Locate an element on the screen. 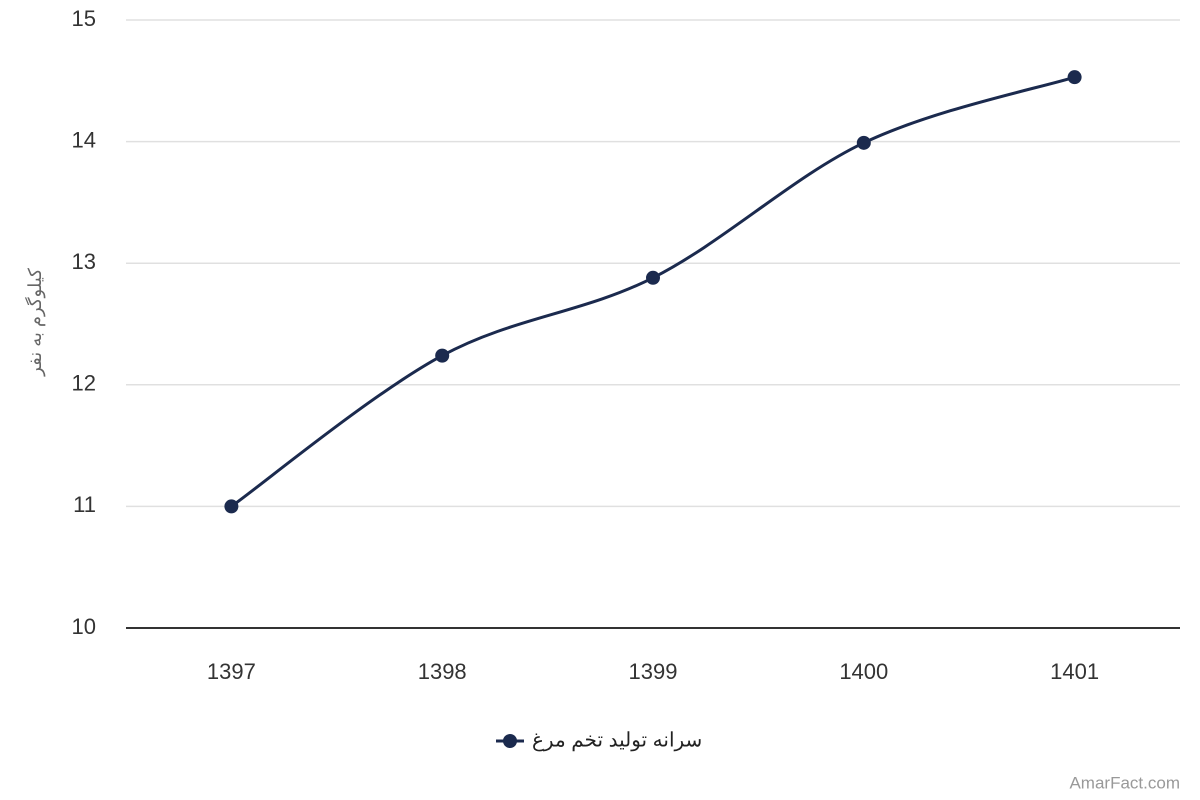  y-tick-label: 15 is located at coordinates (84, 18).